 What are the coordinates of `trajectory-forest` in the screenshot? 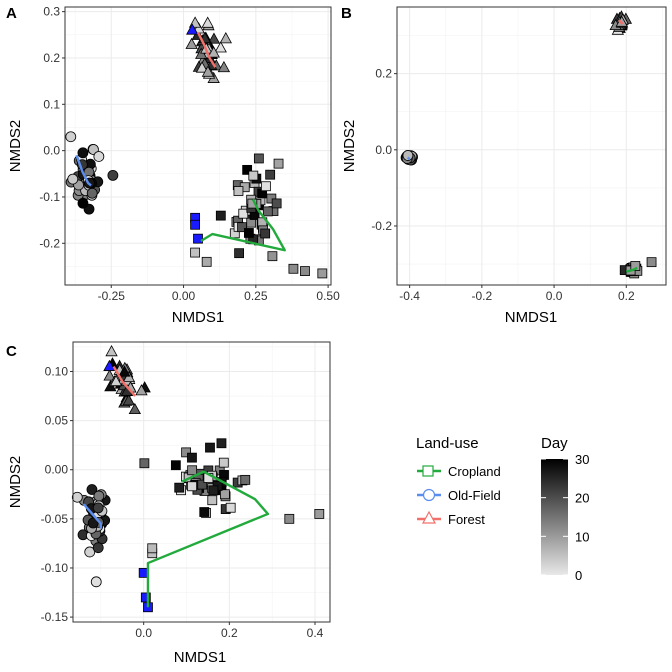 It's located at (124, 381).